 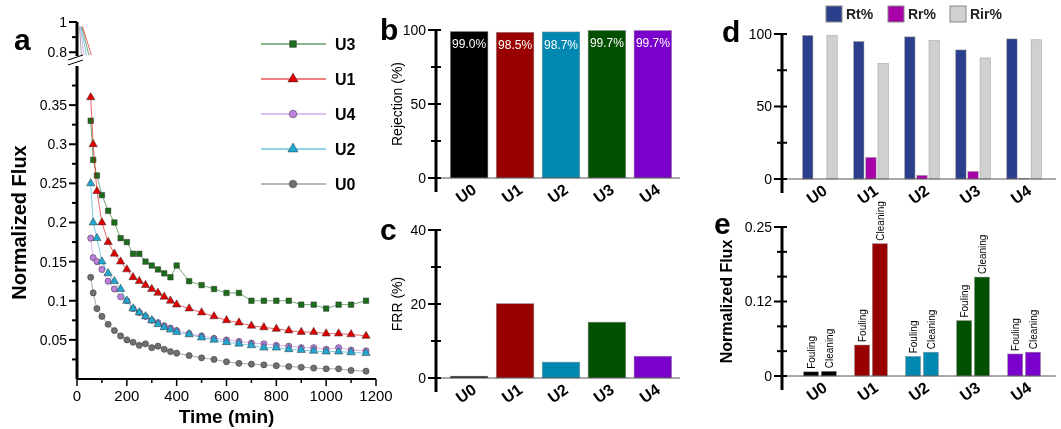 I want to click on chart-title: a, so click(x=22, y=39).